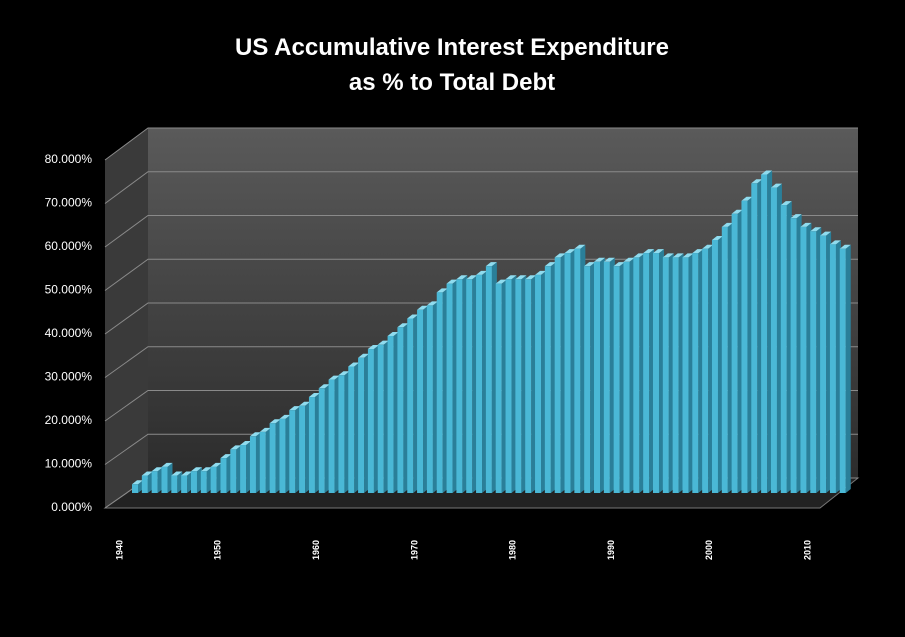  Describe the element at coordinates (69, 464) in the screenshot. I see `y-tick-label: 10.000%` at that location.